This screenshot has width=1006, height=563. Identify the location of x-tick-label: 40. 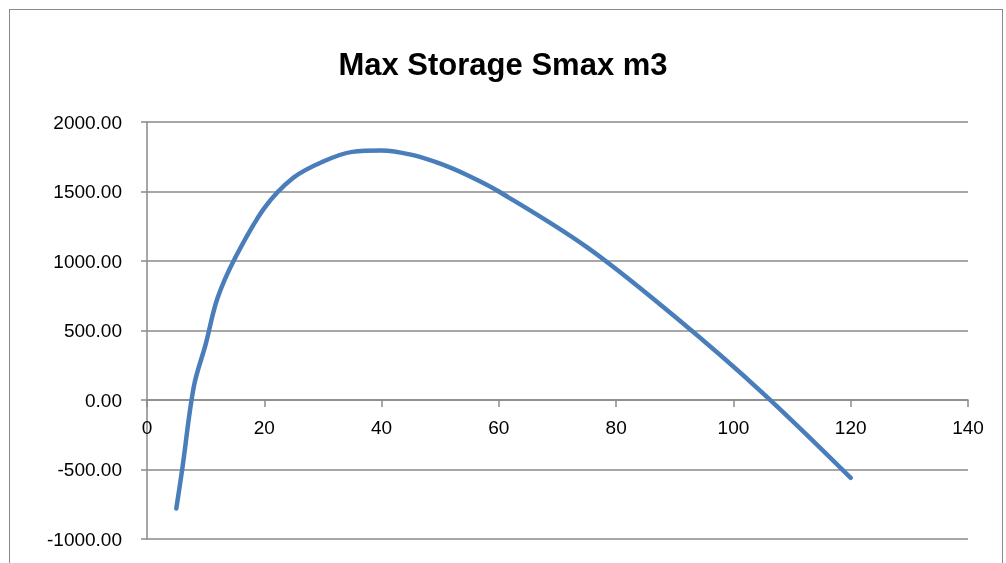
(382, 427).